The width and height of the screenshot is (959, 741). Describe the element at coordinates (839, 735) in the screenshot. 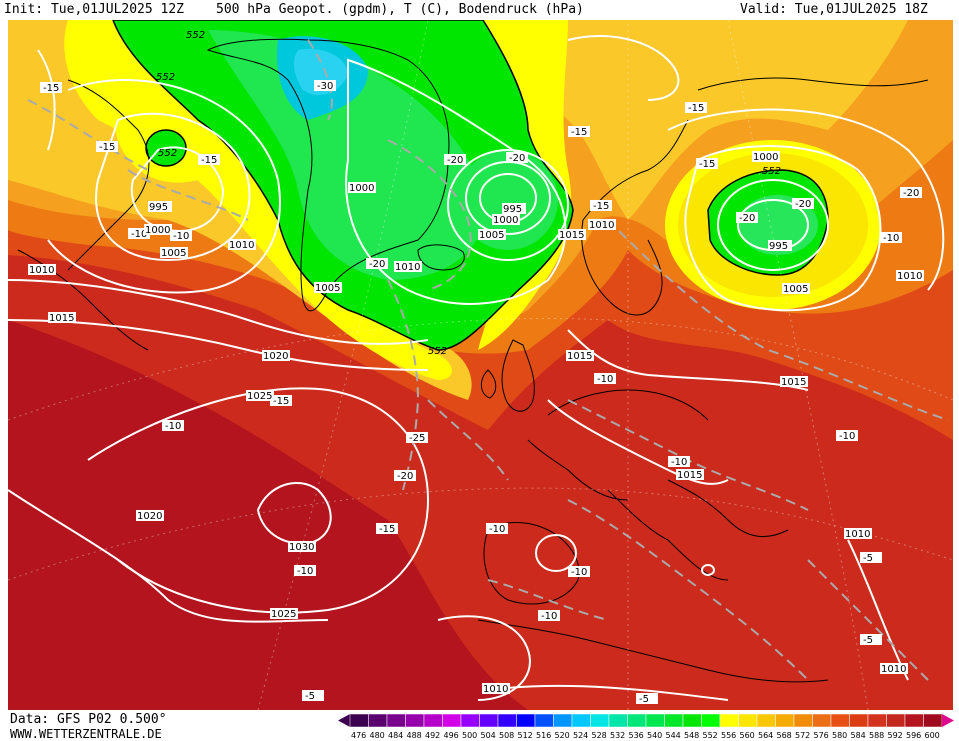

I see `legend-label: 580` at that location.